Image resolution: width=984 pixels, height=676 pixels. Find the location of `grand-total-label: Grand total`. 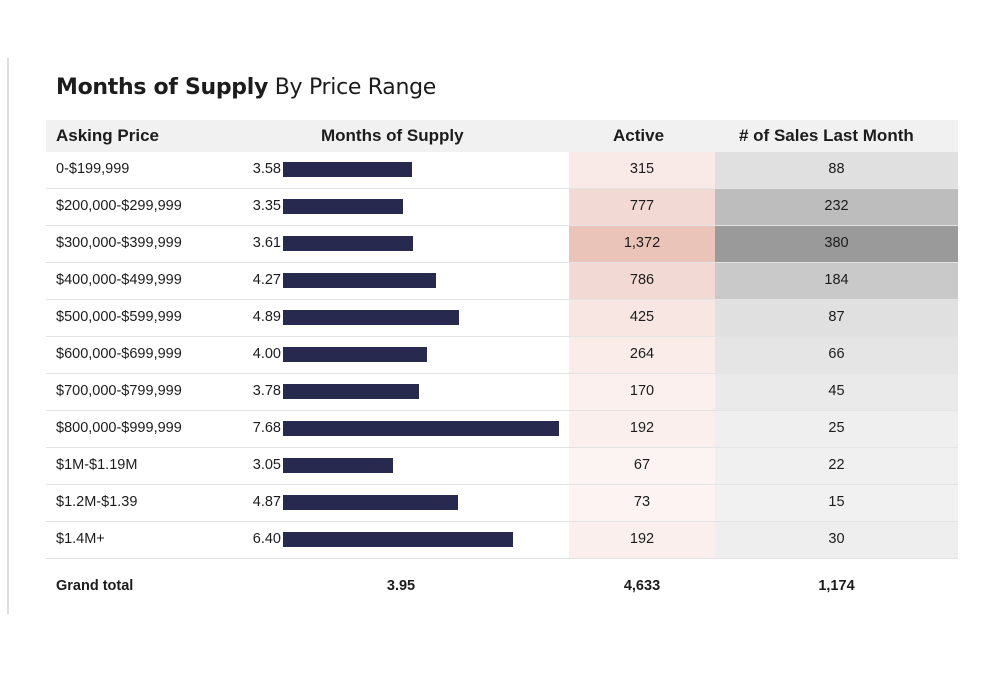

grand-total-label: Grand total is located at coordinates (95, 586).